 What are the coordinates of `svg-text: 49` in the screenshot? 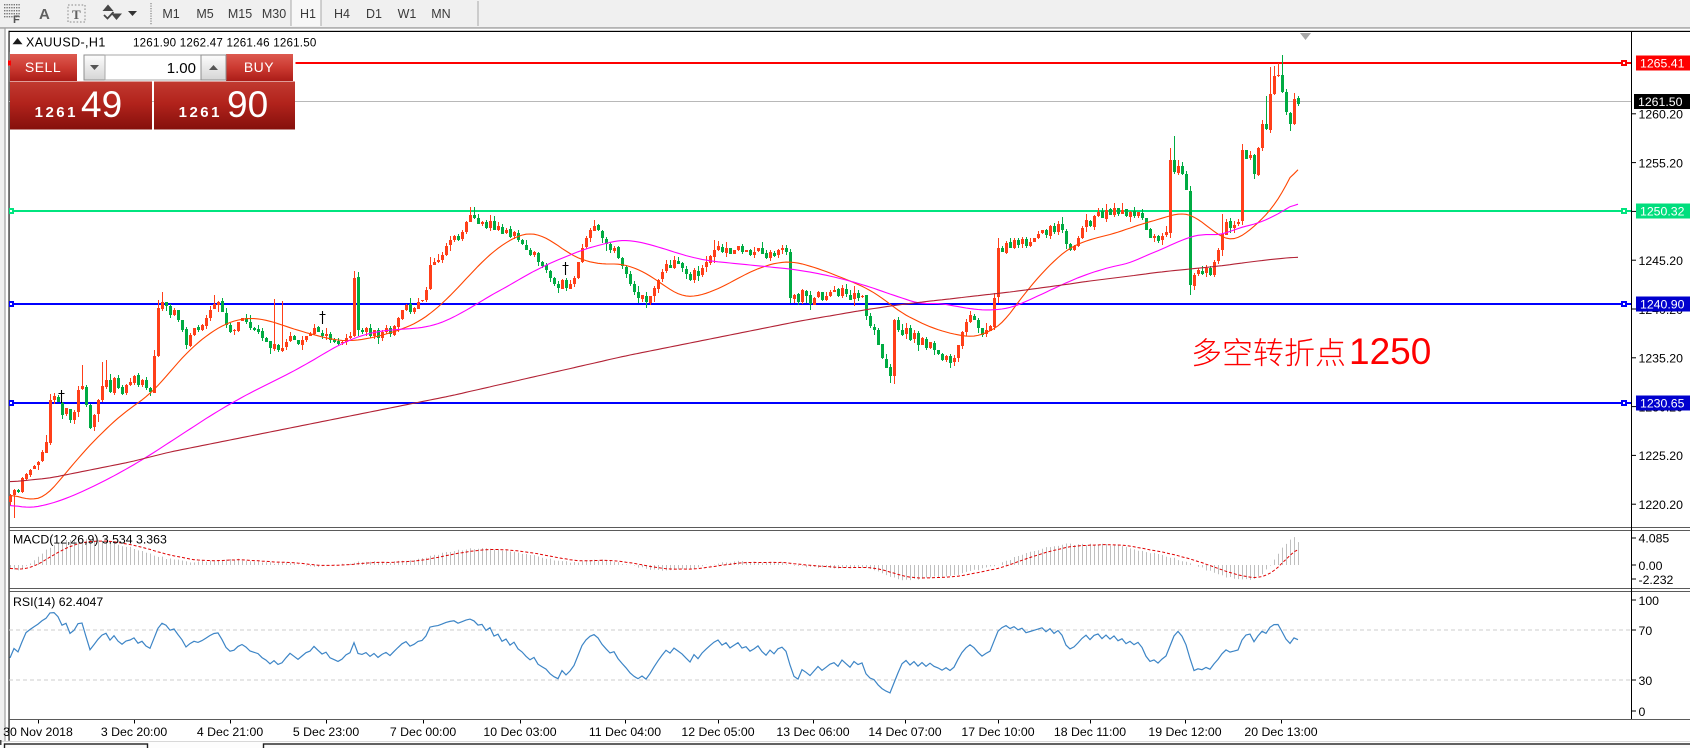 It's located at (101, 104).